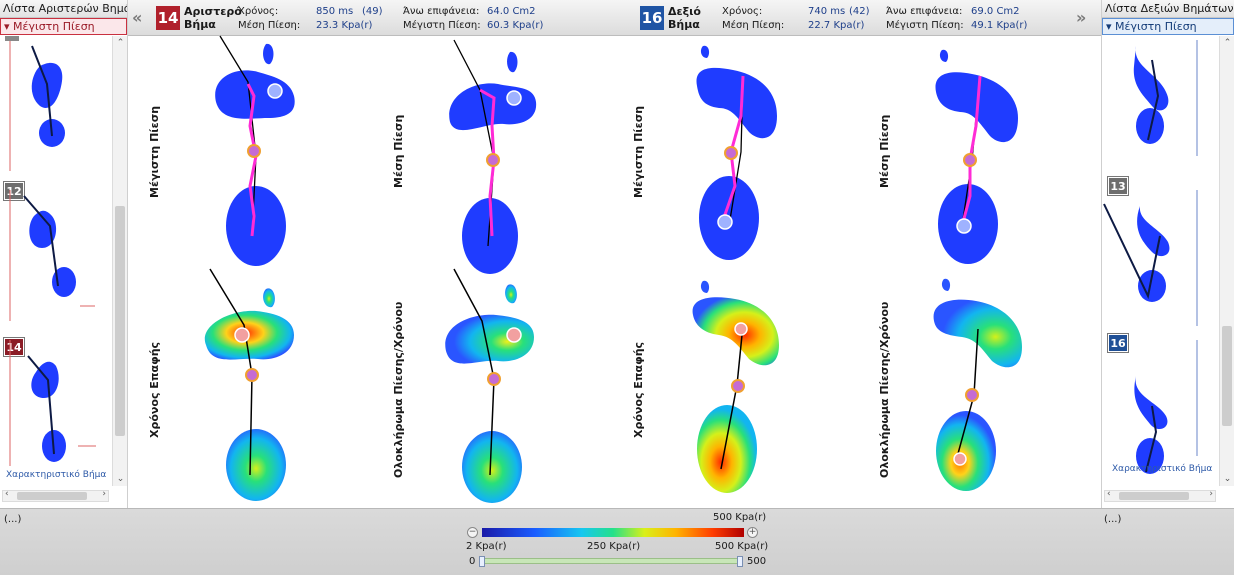 This screenshot has height=575, width=1234. Describe the element at coordinates (614, 546) in the screenshot. I see `scale-mid-label: 250 Kpa(r)` at that location.